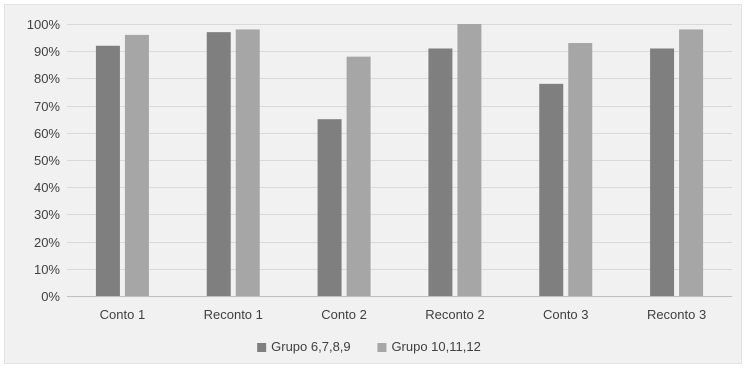 Image resolution: width=747 pixels, height=369 pixels. I want to click on y-tick-label: 90%, so click(47, 51).